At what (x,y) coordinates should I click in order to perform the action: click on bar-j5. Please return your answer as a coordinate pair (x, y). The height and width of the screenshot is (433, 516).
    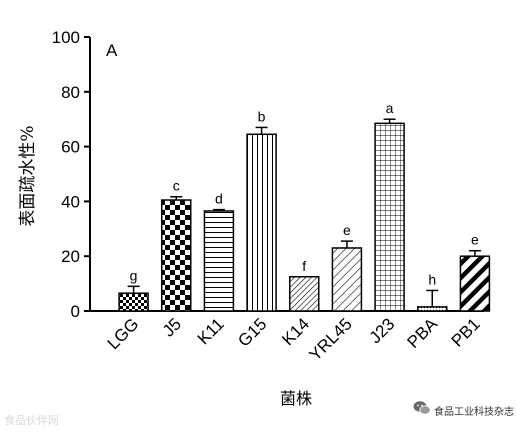
    Looking at the image, I should click on (176, 255).